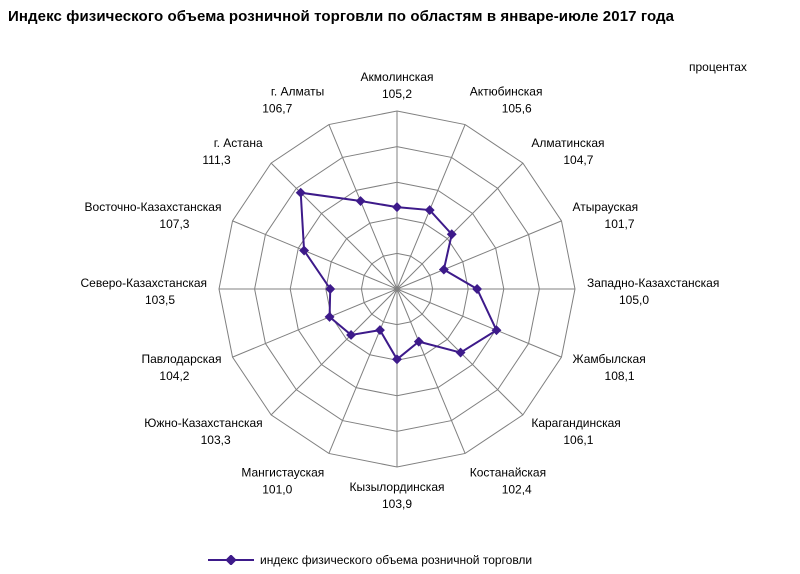 This screenshot has height=574, width=800. What do you see at coordinates (606, 207) in the screenshot?
I see `category-label-4: Атырауская` at bounding box center [606, 207].